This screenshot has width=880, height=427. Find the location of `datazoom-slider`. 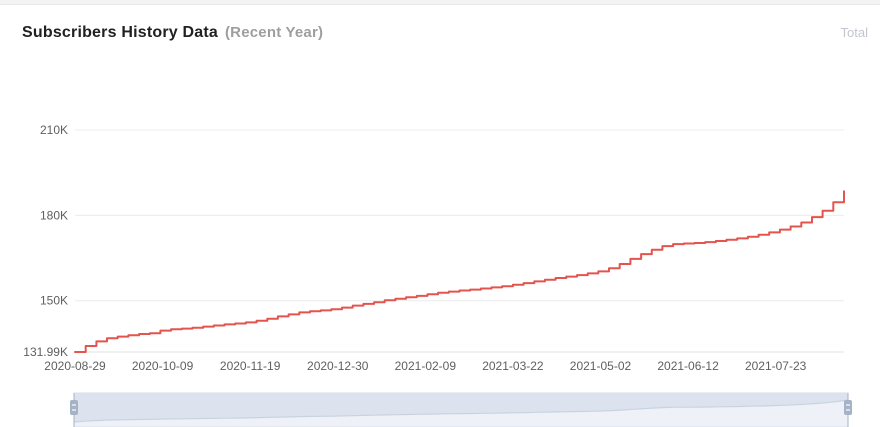

datazoom-slider is located at coordinates (461, 409).